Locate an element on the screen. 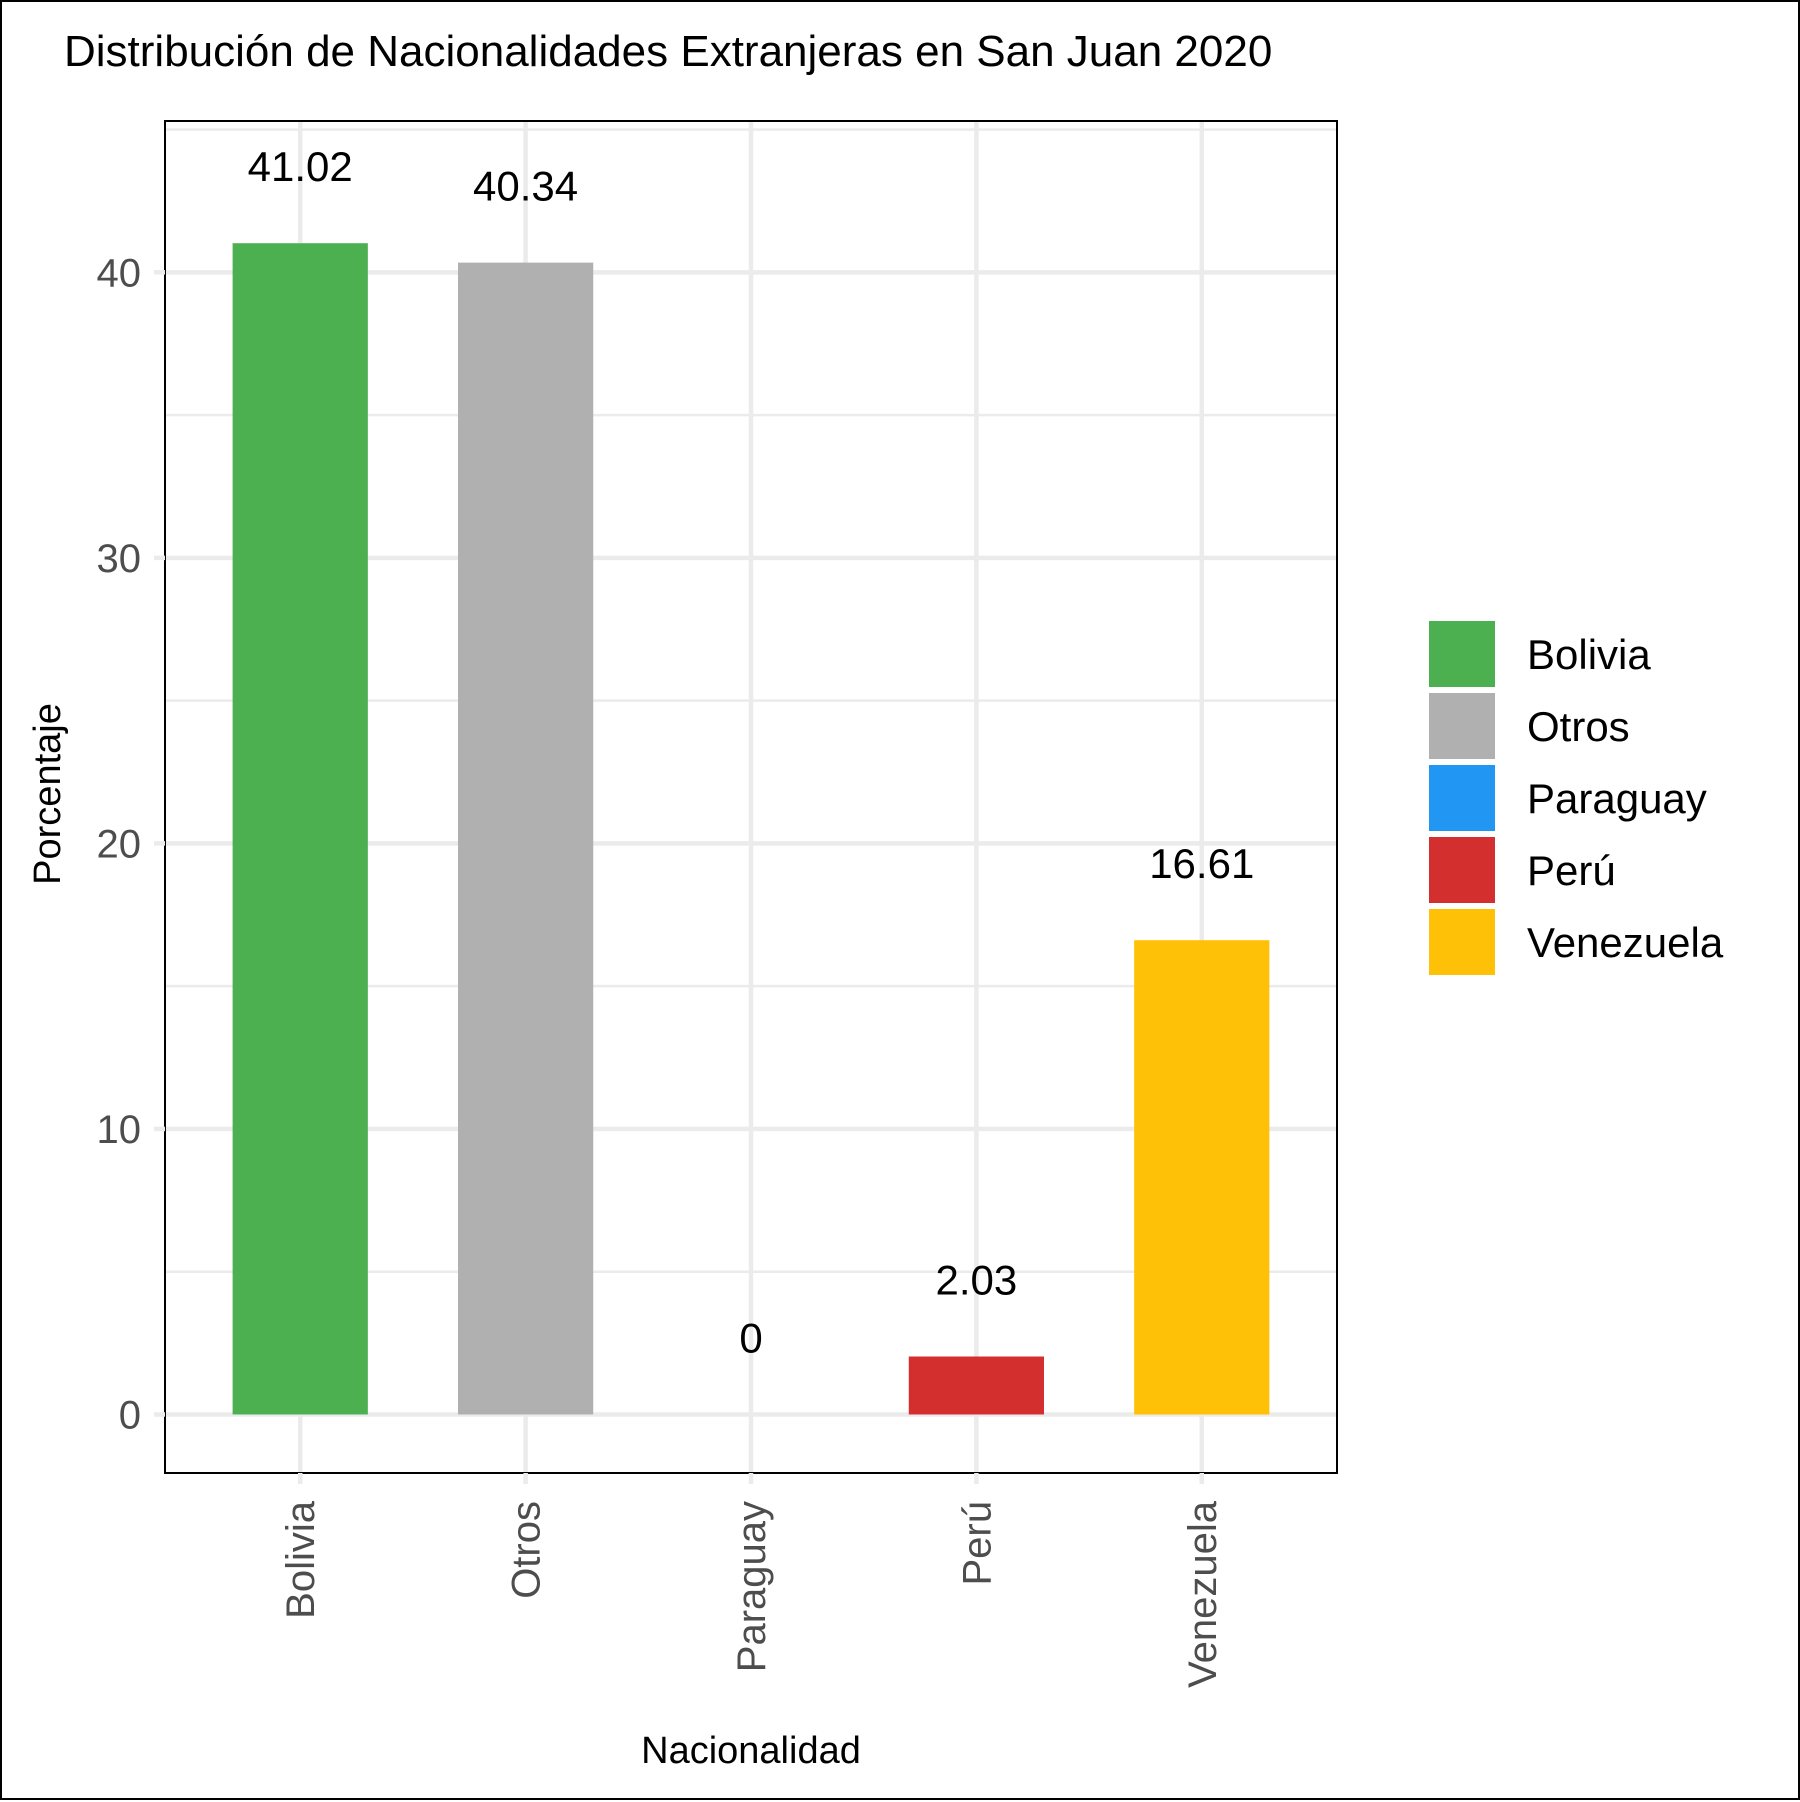  legend-label: Perú is located at coordinates (1571, 870).